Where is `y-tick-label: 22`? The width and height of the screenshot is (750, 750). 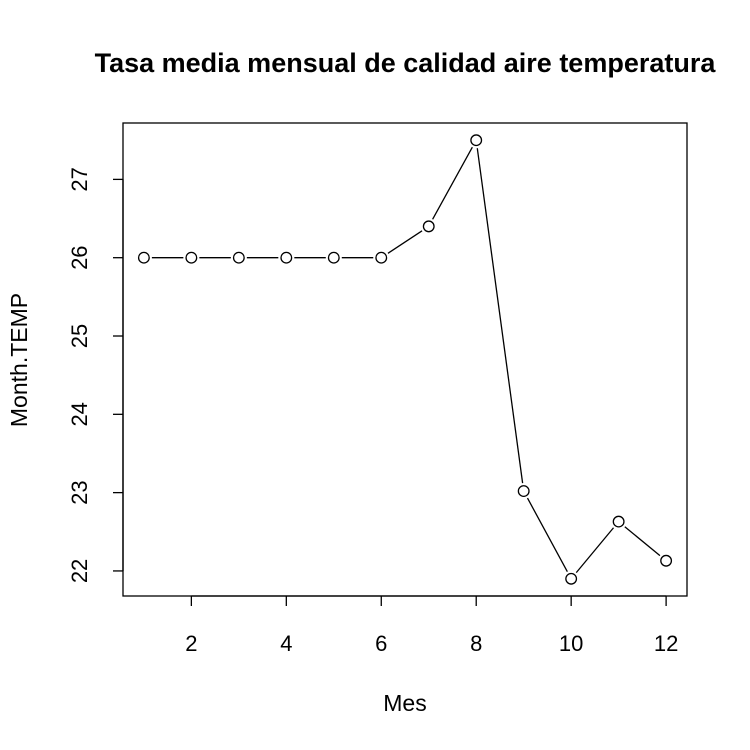 y-tick-label: 22 is located at coordinates (79, 571).